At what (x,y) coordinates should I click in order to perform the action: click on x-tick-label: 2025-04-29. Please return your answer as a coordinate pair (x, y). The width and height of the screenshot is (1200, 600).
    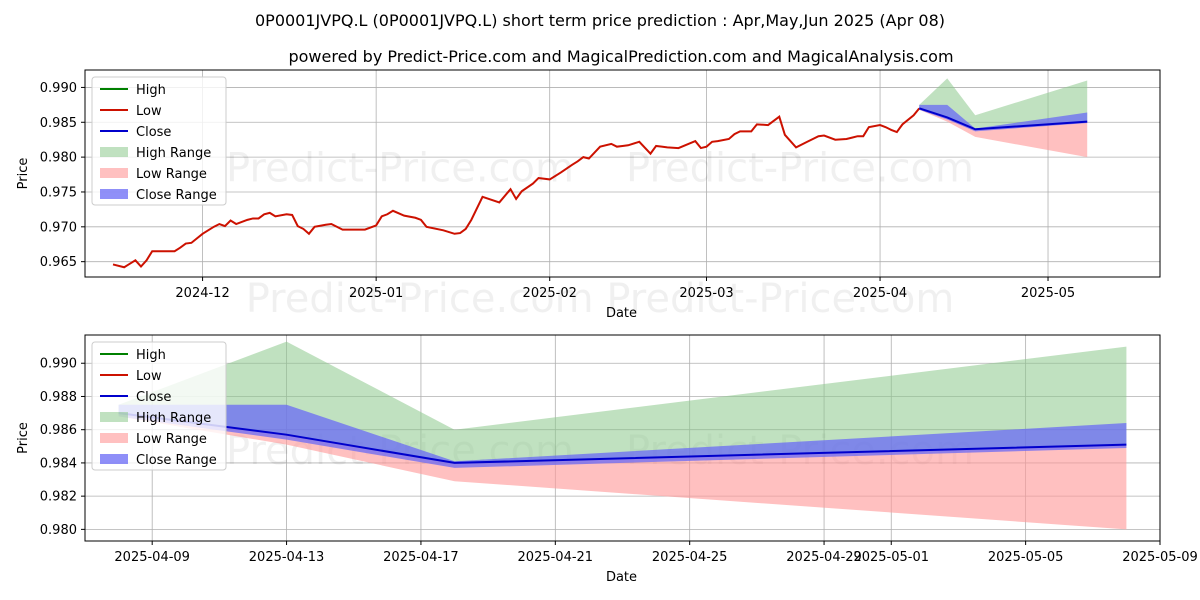
    Looking at the image, I should click on (824, 557).